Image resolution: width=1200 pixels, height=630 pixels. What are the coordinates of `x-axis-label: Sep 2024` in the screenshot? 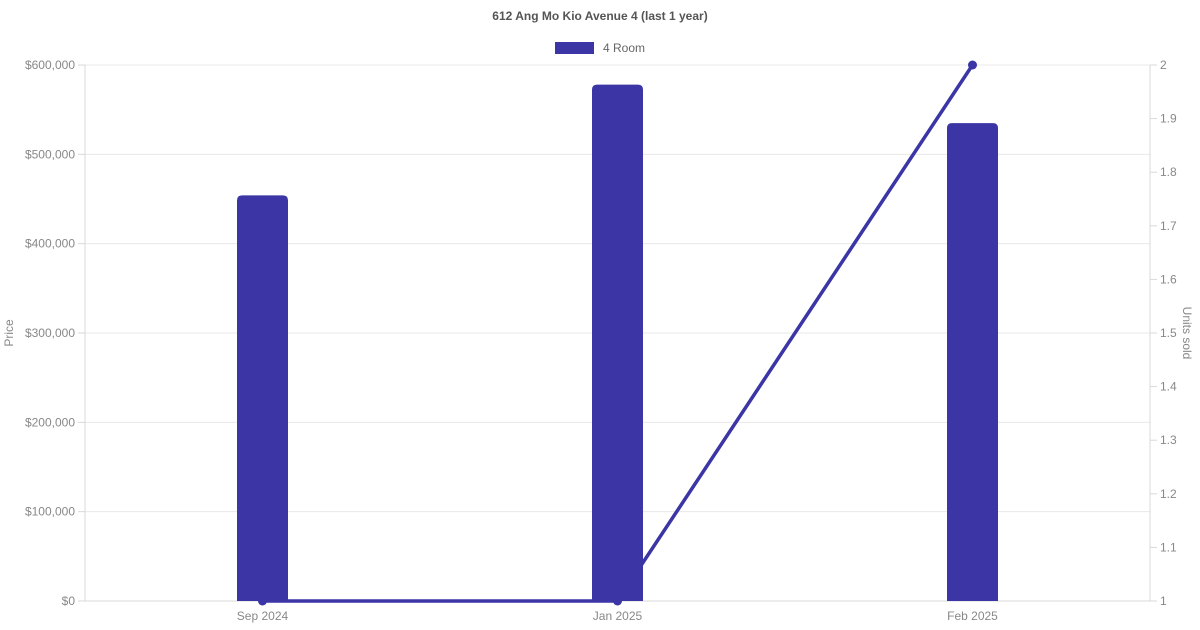 It's located at (263, 616).